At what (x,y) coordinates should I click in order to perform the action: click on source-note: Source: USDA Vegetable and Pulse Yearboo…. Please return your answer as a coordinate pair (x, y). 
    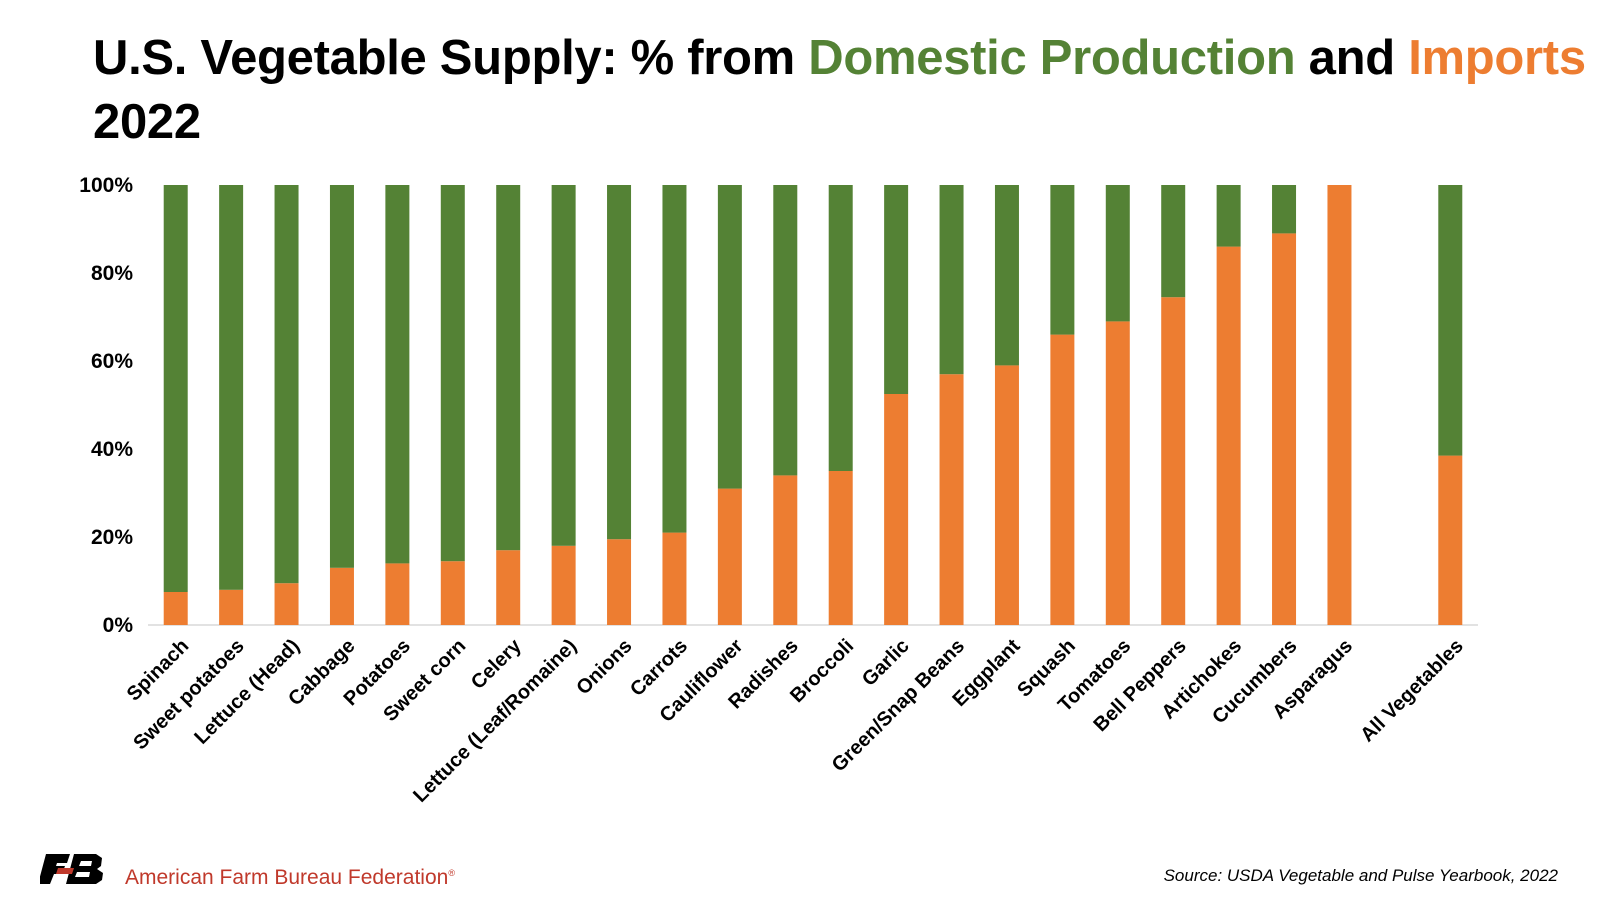
    Looking at the image, I should click on (1360, 875).